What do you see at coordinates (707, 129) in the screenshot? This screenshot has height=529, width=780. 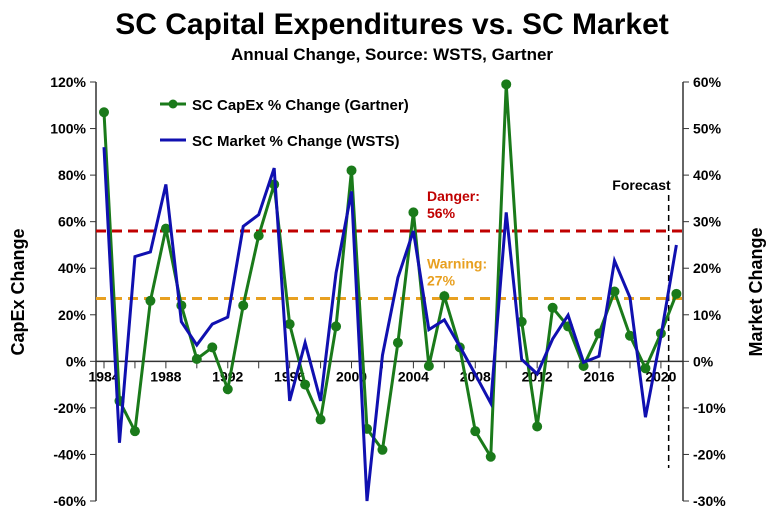 I see `y2-tick-label: 50%` at bounding box center [707, 129].